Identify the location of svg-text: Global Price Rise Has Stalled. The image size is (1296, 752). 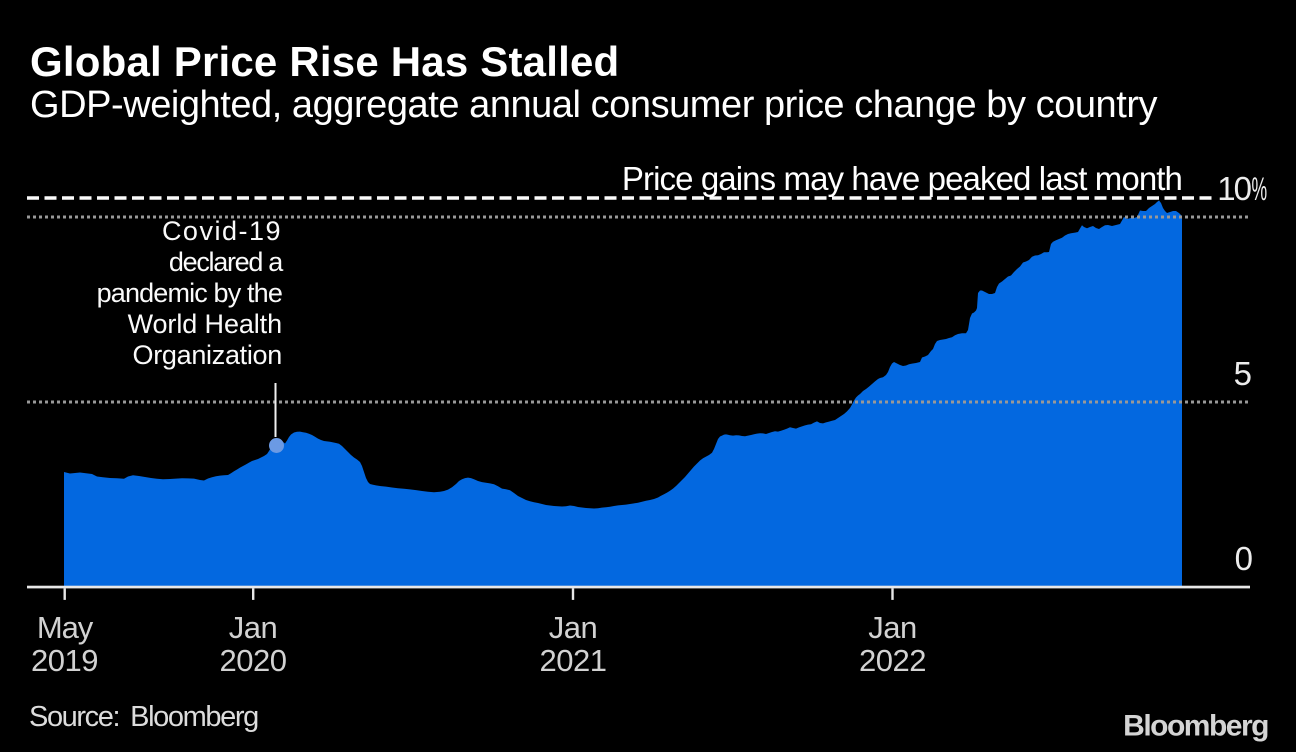
(324, 61).